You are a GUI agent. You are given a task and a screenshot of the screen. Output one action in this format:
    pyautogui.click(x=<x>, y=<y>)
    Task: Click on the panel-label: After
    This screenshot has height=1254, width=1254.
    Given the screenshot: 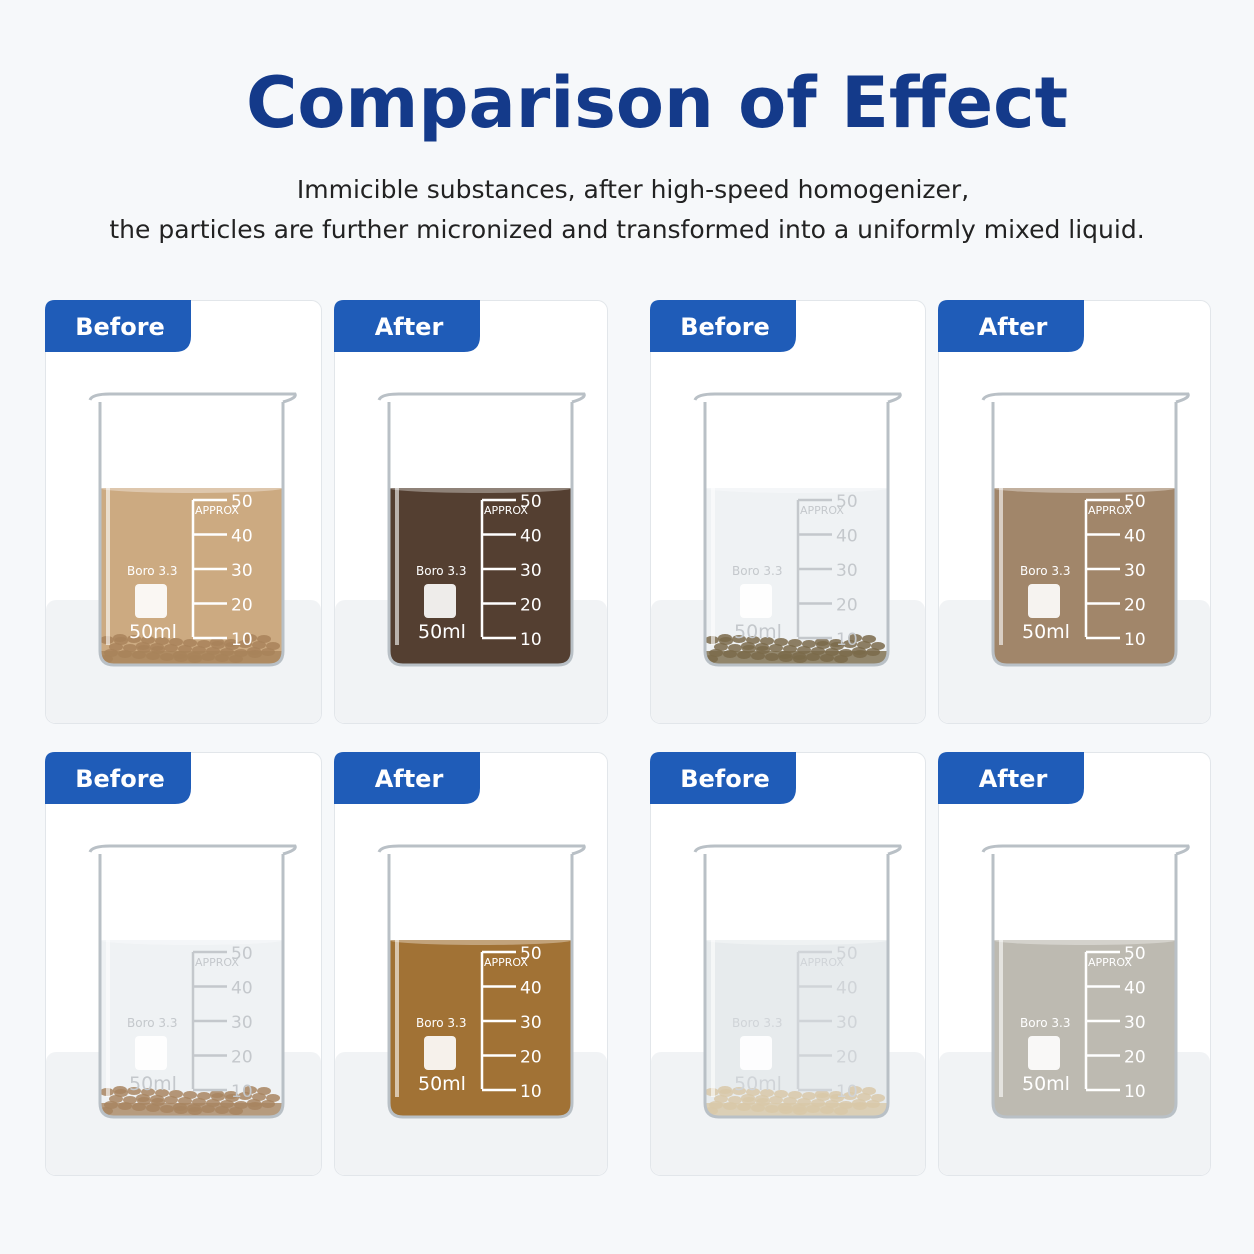 What is the action you would take?
    pyautogui.click(x=1013, y=327)
    